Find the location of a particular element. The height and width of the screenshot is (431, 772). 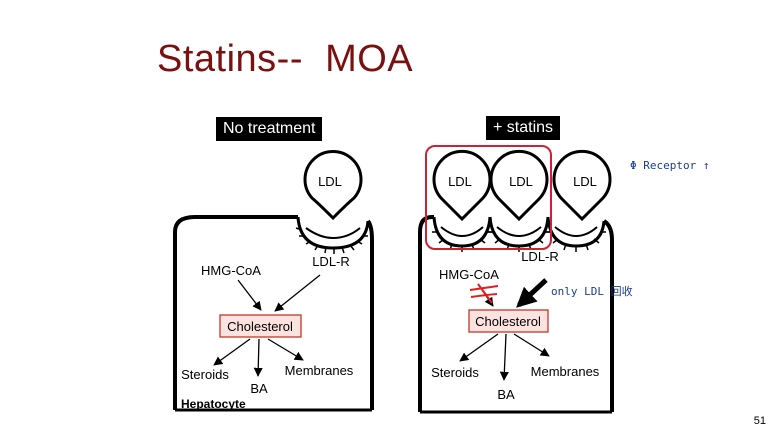

no-treatment-header: No treatment is located at coordinates (269, 129).